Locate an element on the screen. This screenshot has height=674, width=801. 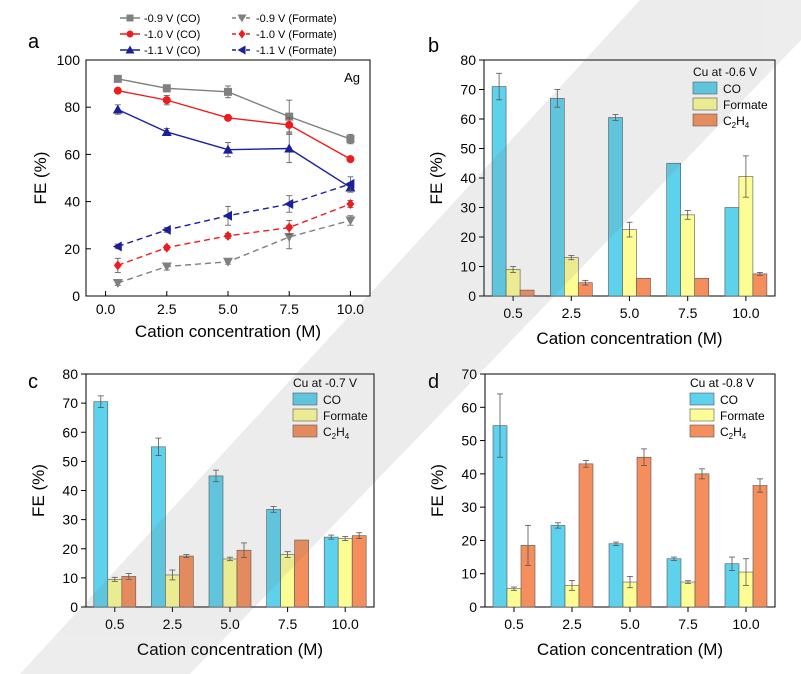
x-axis-label: Cation concentration (M) is located at coordinates (629, 338).